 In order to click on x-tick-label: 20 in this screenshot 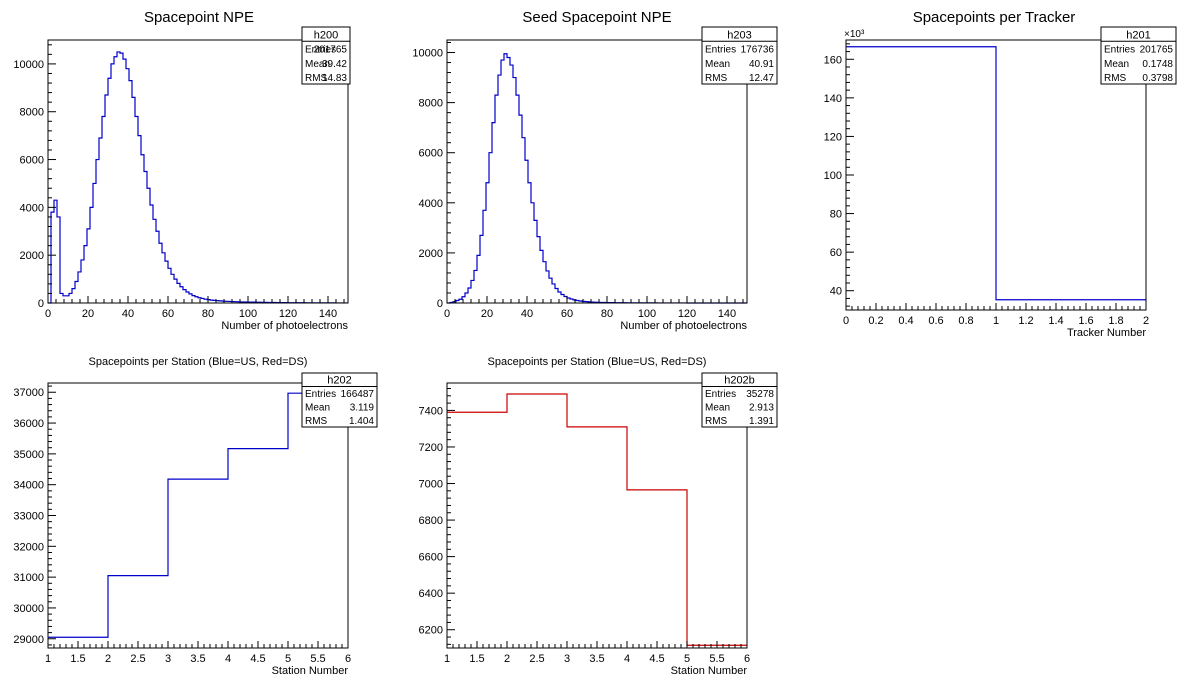, I will do `click(487, 314)`.